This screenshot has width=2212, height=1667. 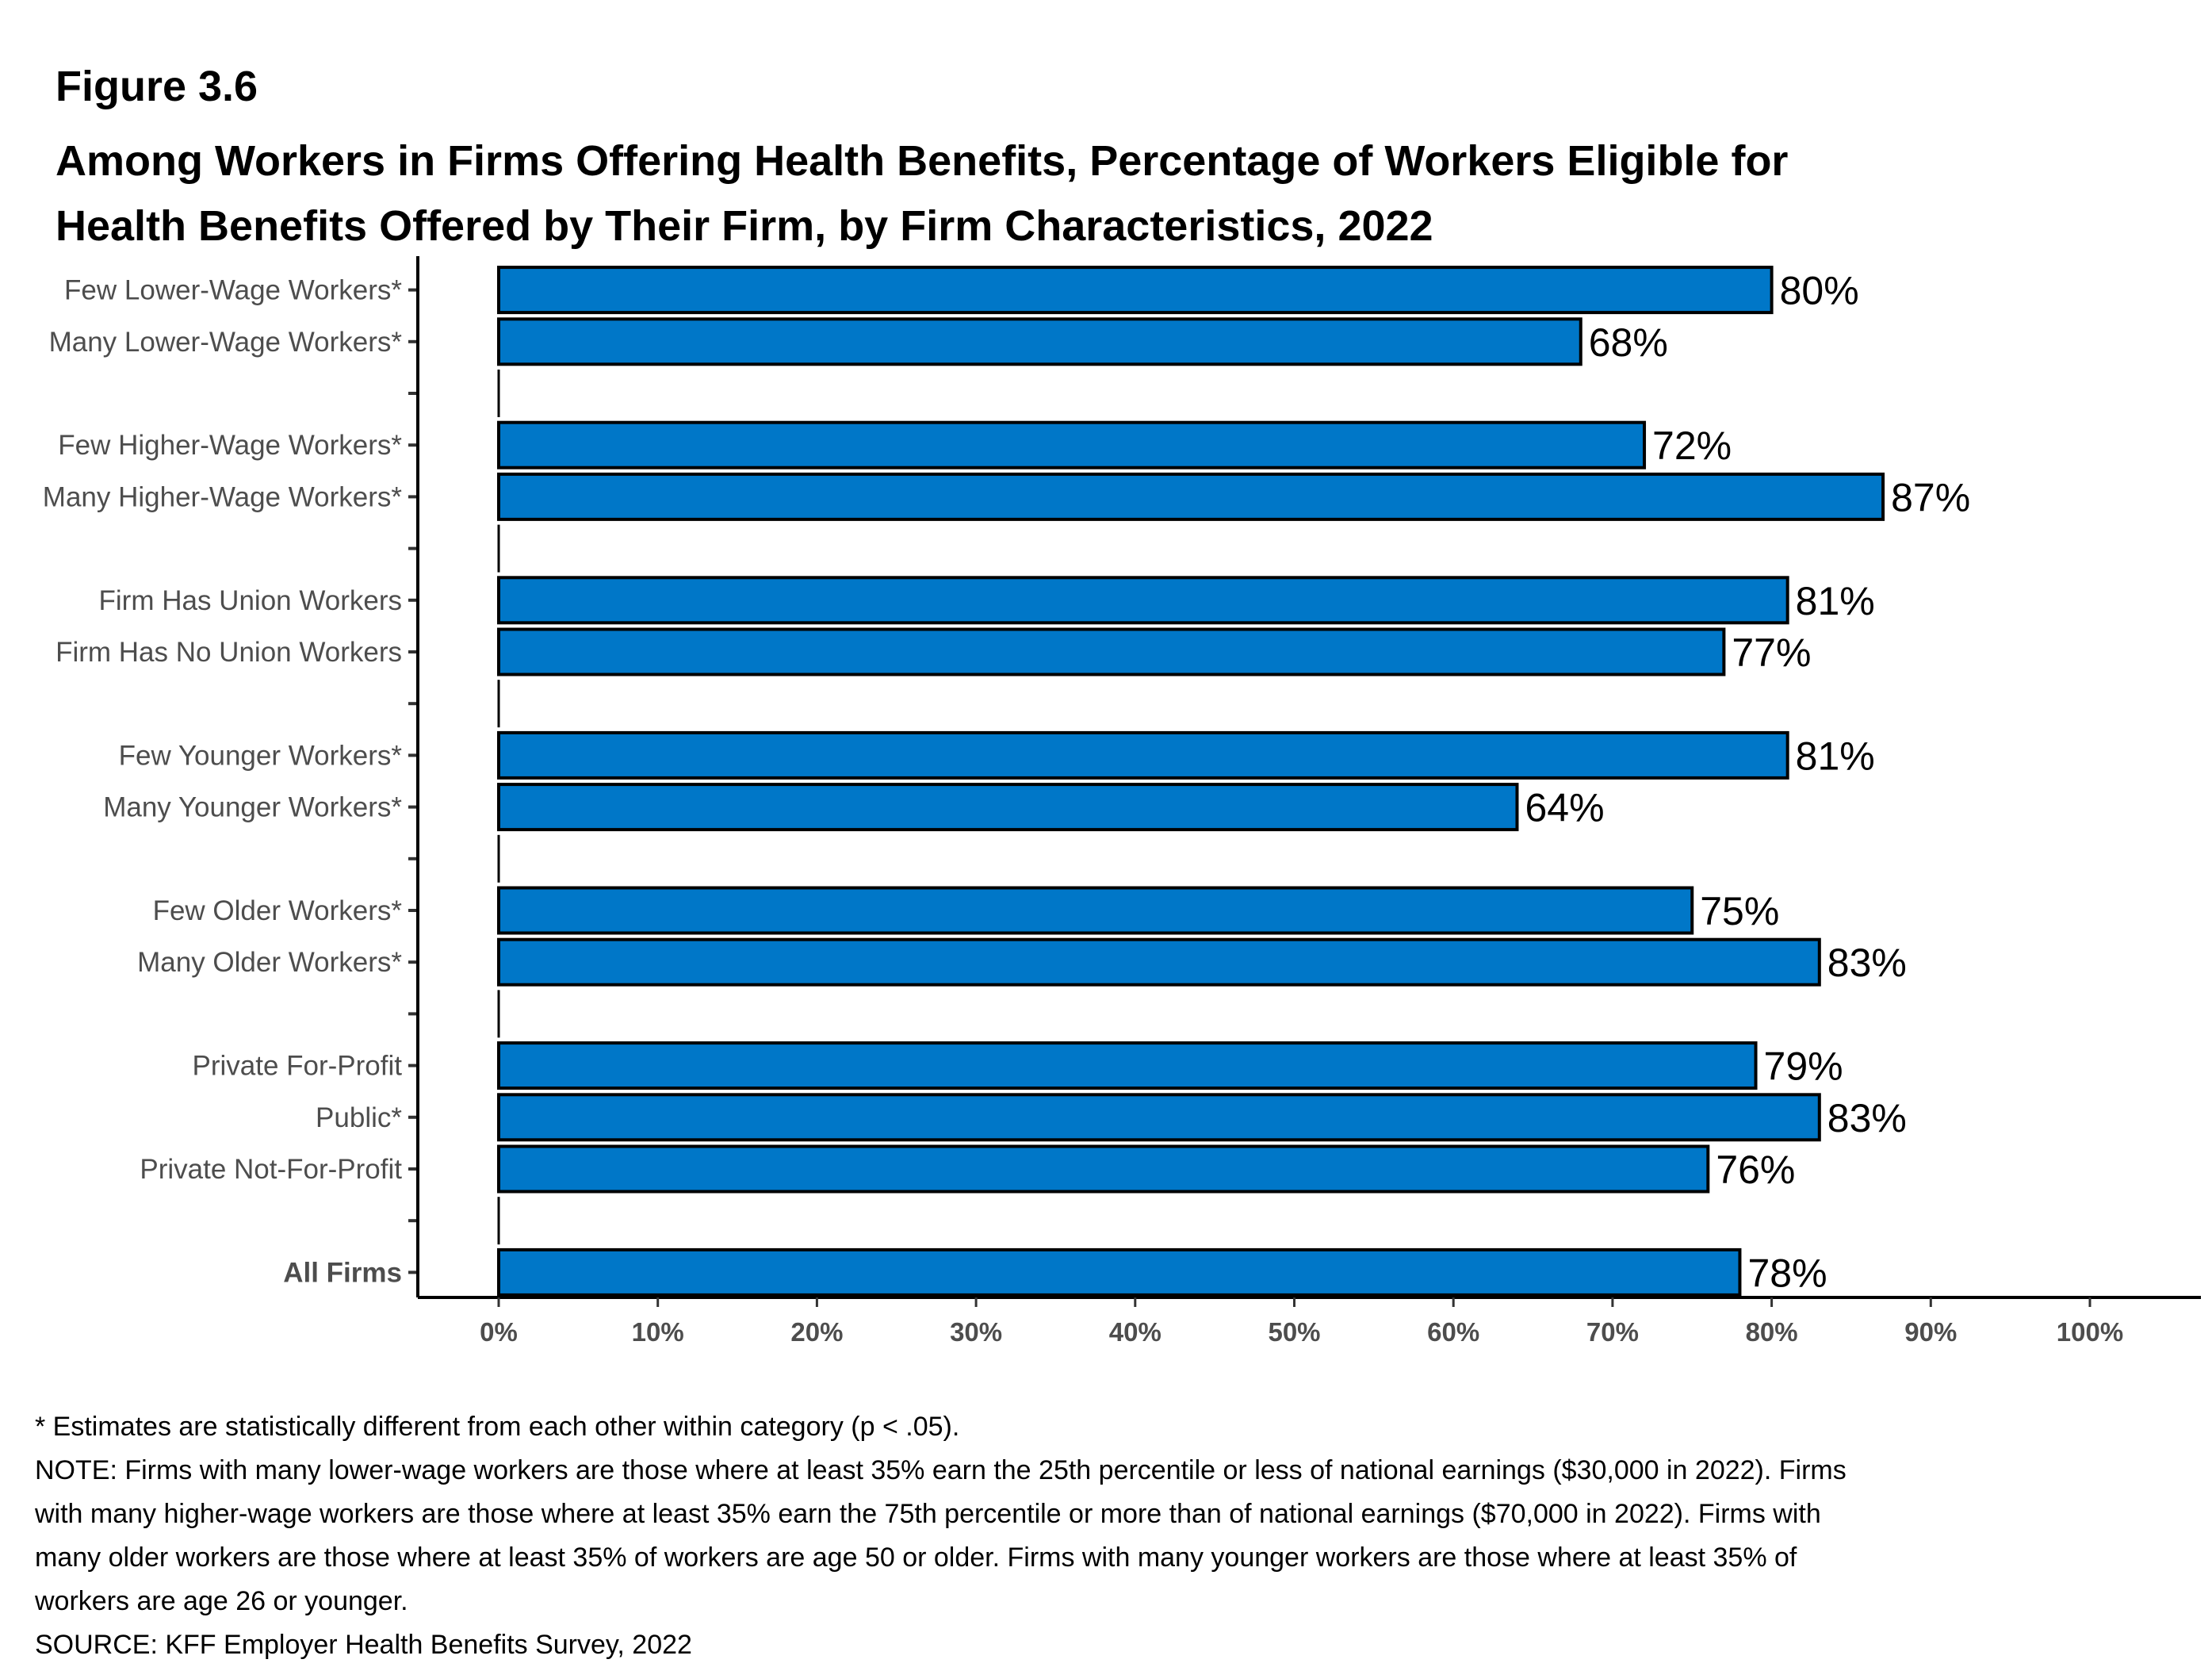 I want to click on x-tick-label: 70%, so click(x=1612, y=1332).